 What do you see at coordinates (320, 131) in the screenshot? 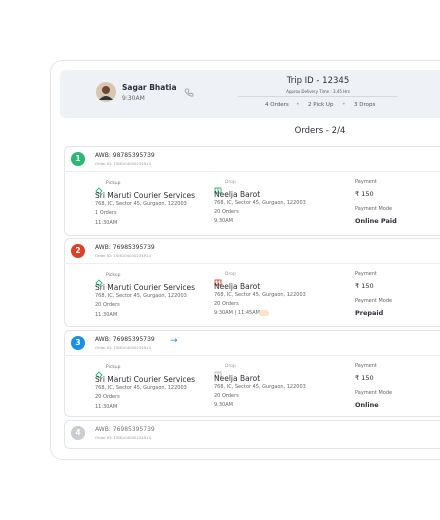
I see `orders-title: Orders - 2/4` at bounding box center [320, 131].